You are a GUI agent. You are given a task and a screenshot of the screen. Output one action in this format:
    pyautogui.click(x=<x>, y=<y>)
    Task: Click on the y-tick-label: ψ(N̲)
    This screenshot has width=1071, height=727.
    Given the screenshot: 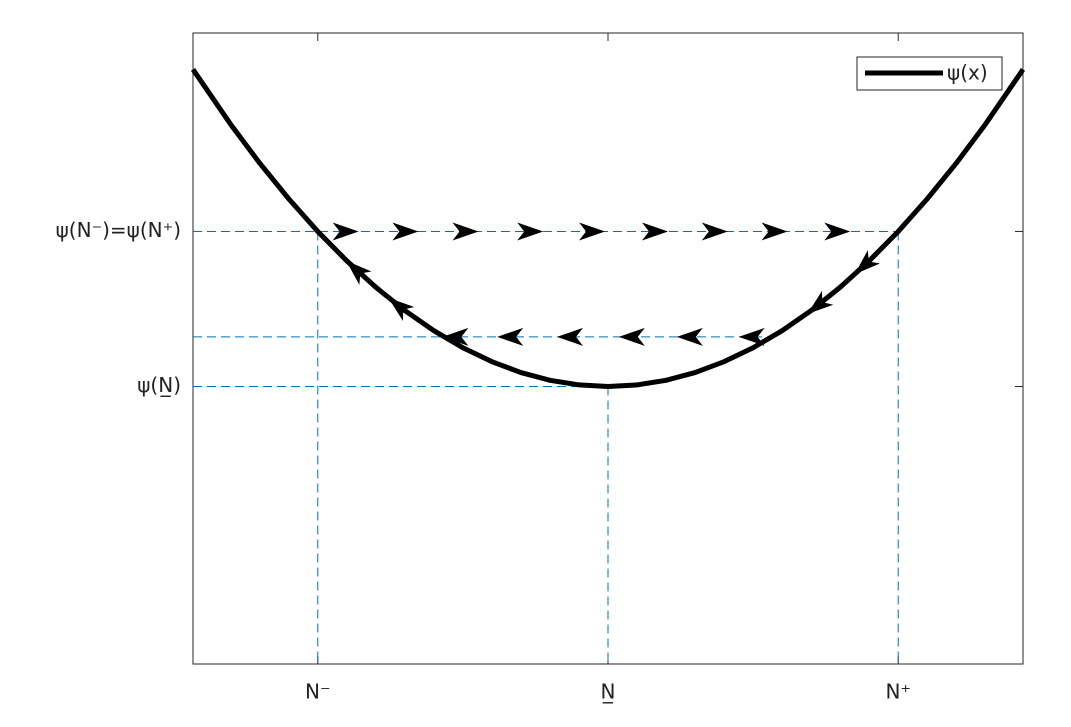 What is the action you would take?
    pyautogui.click(x=159, y=385)
    